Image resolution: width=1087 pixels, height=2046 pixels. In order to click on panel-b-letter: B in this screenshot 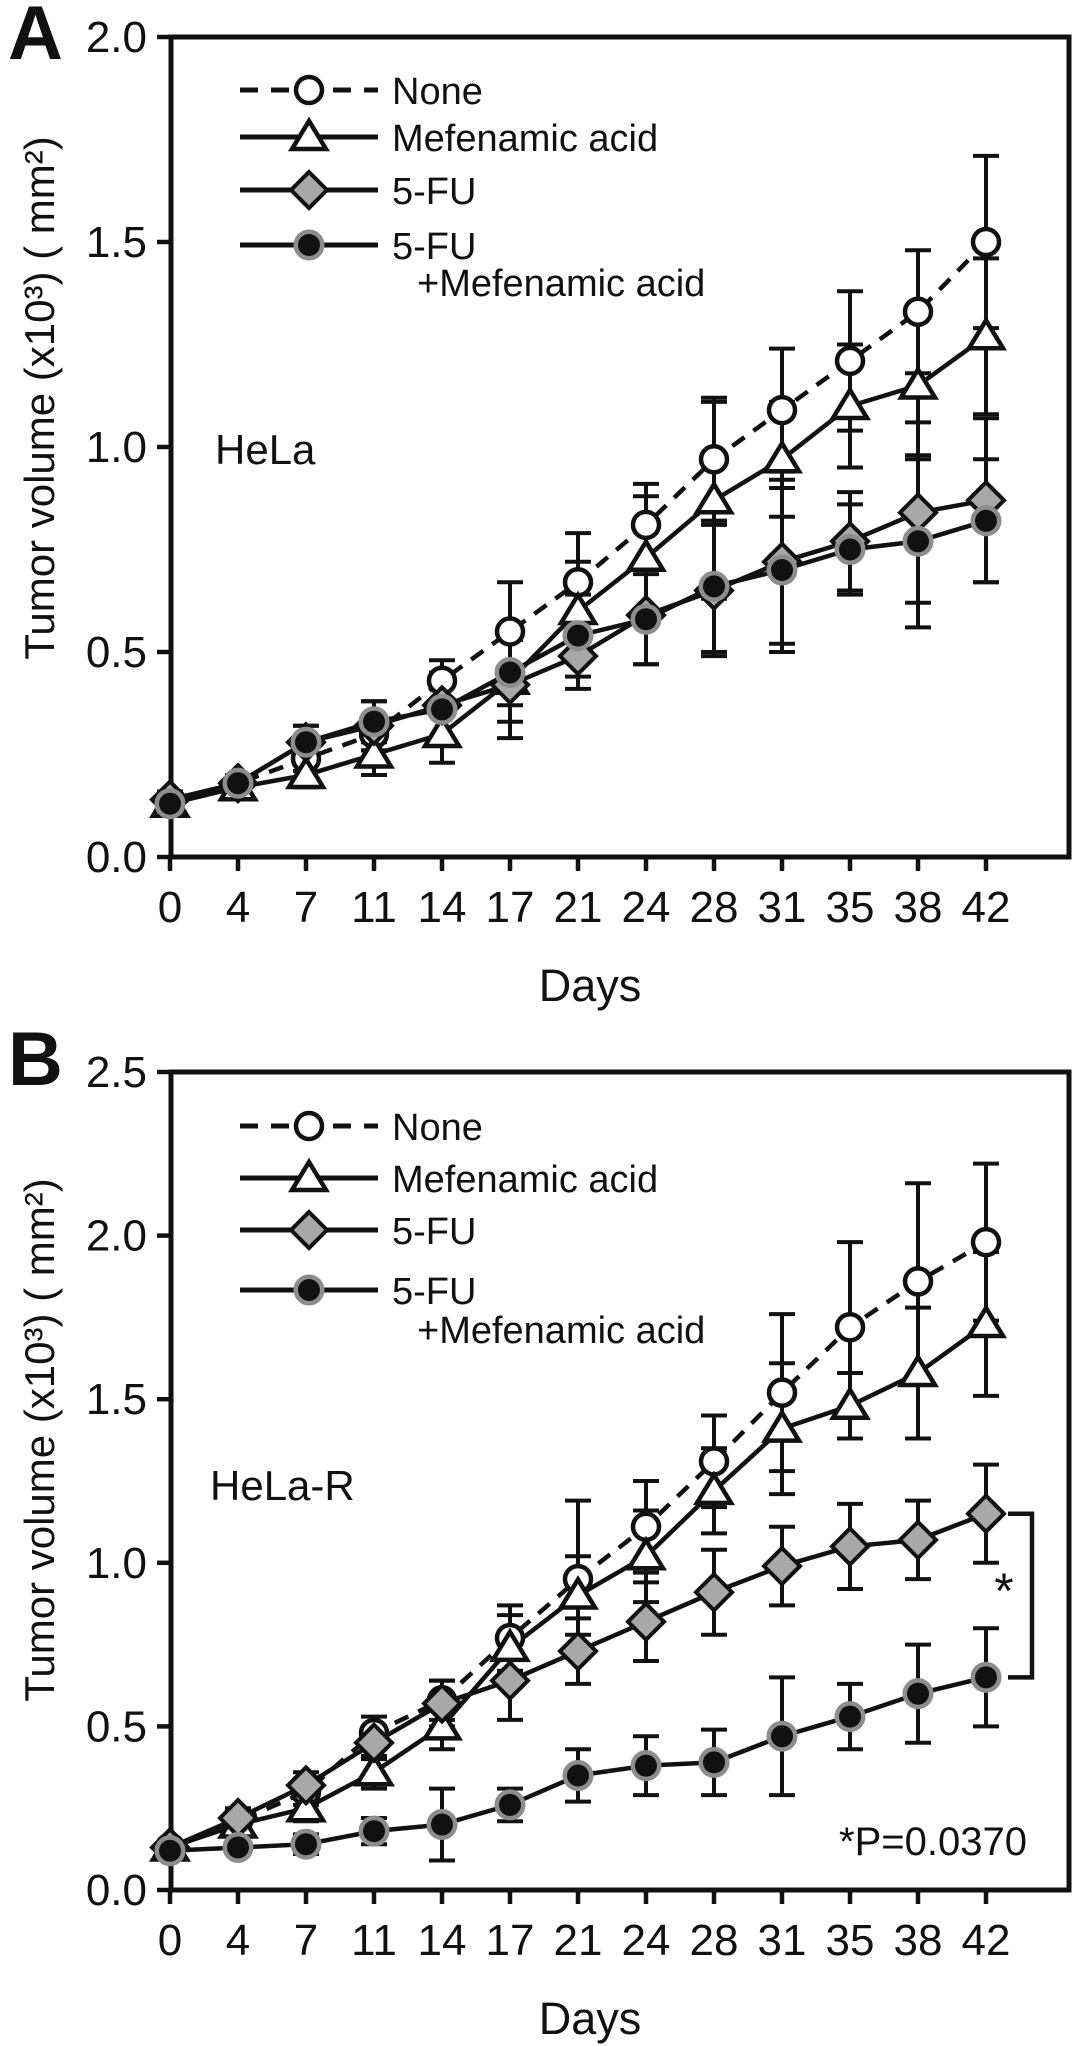, I will do `click(35, 1059)`.